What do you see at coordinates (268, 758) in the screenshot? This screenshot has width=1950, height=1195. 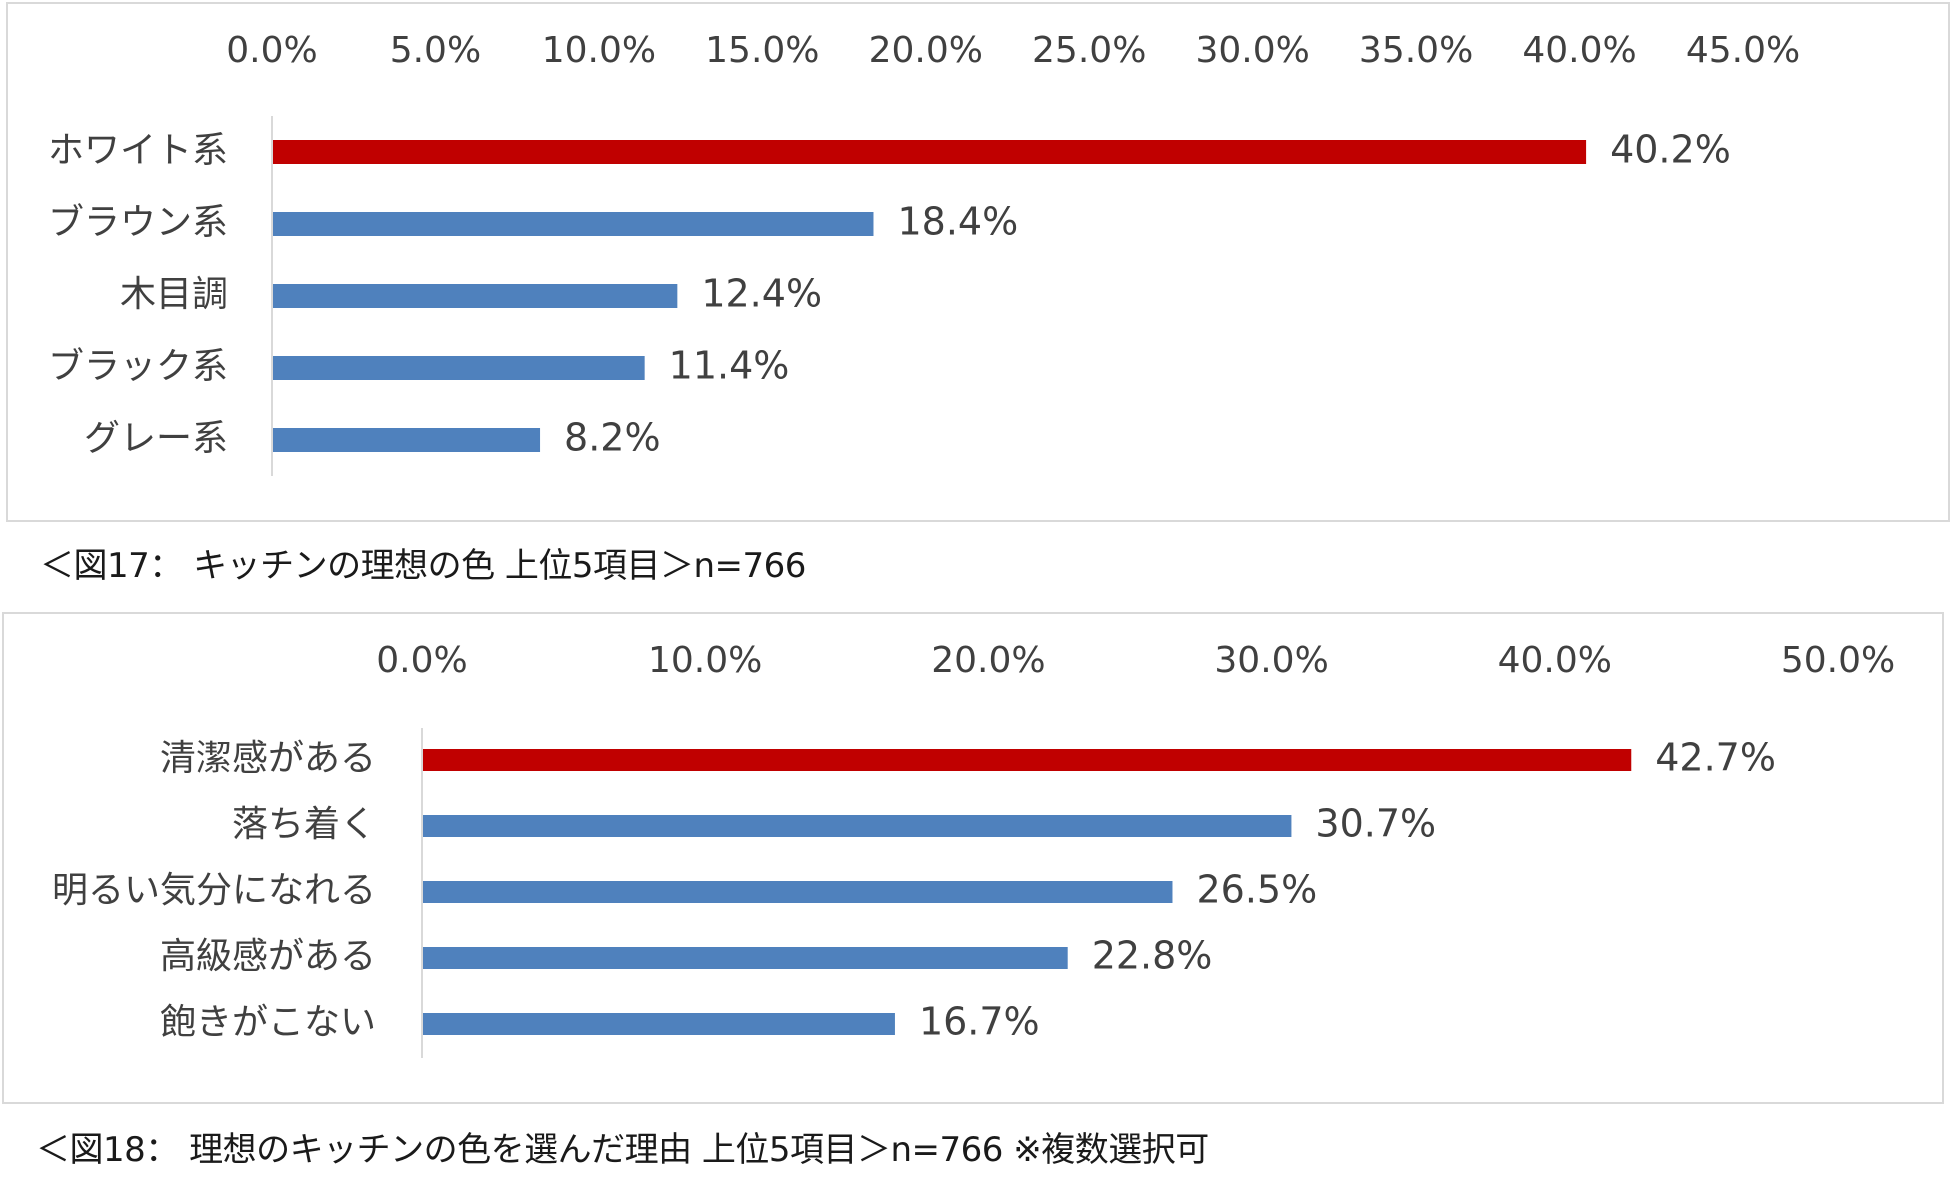 I see `category-label: 清潔感がある` at bounding box center [268, 758].